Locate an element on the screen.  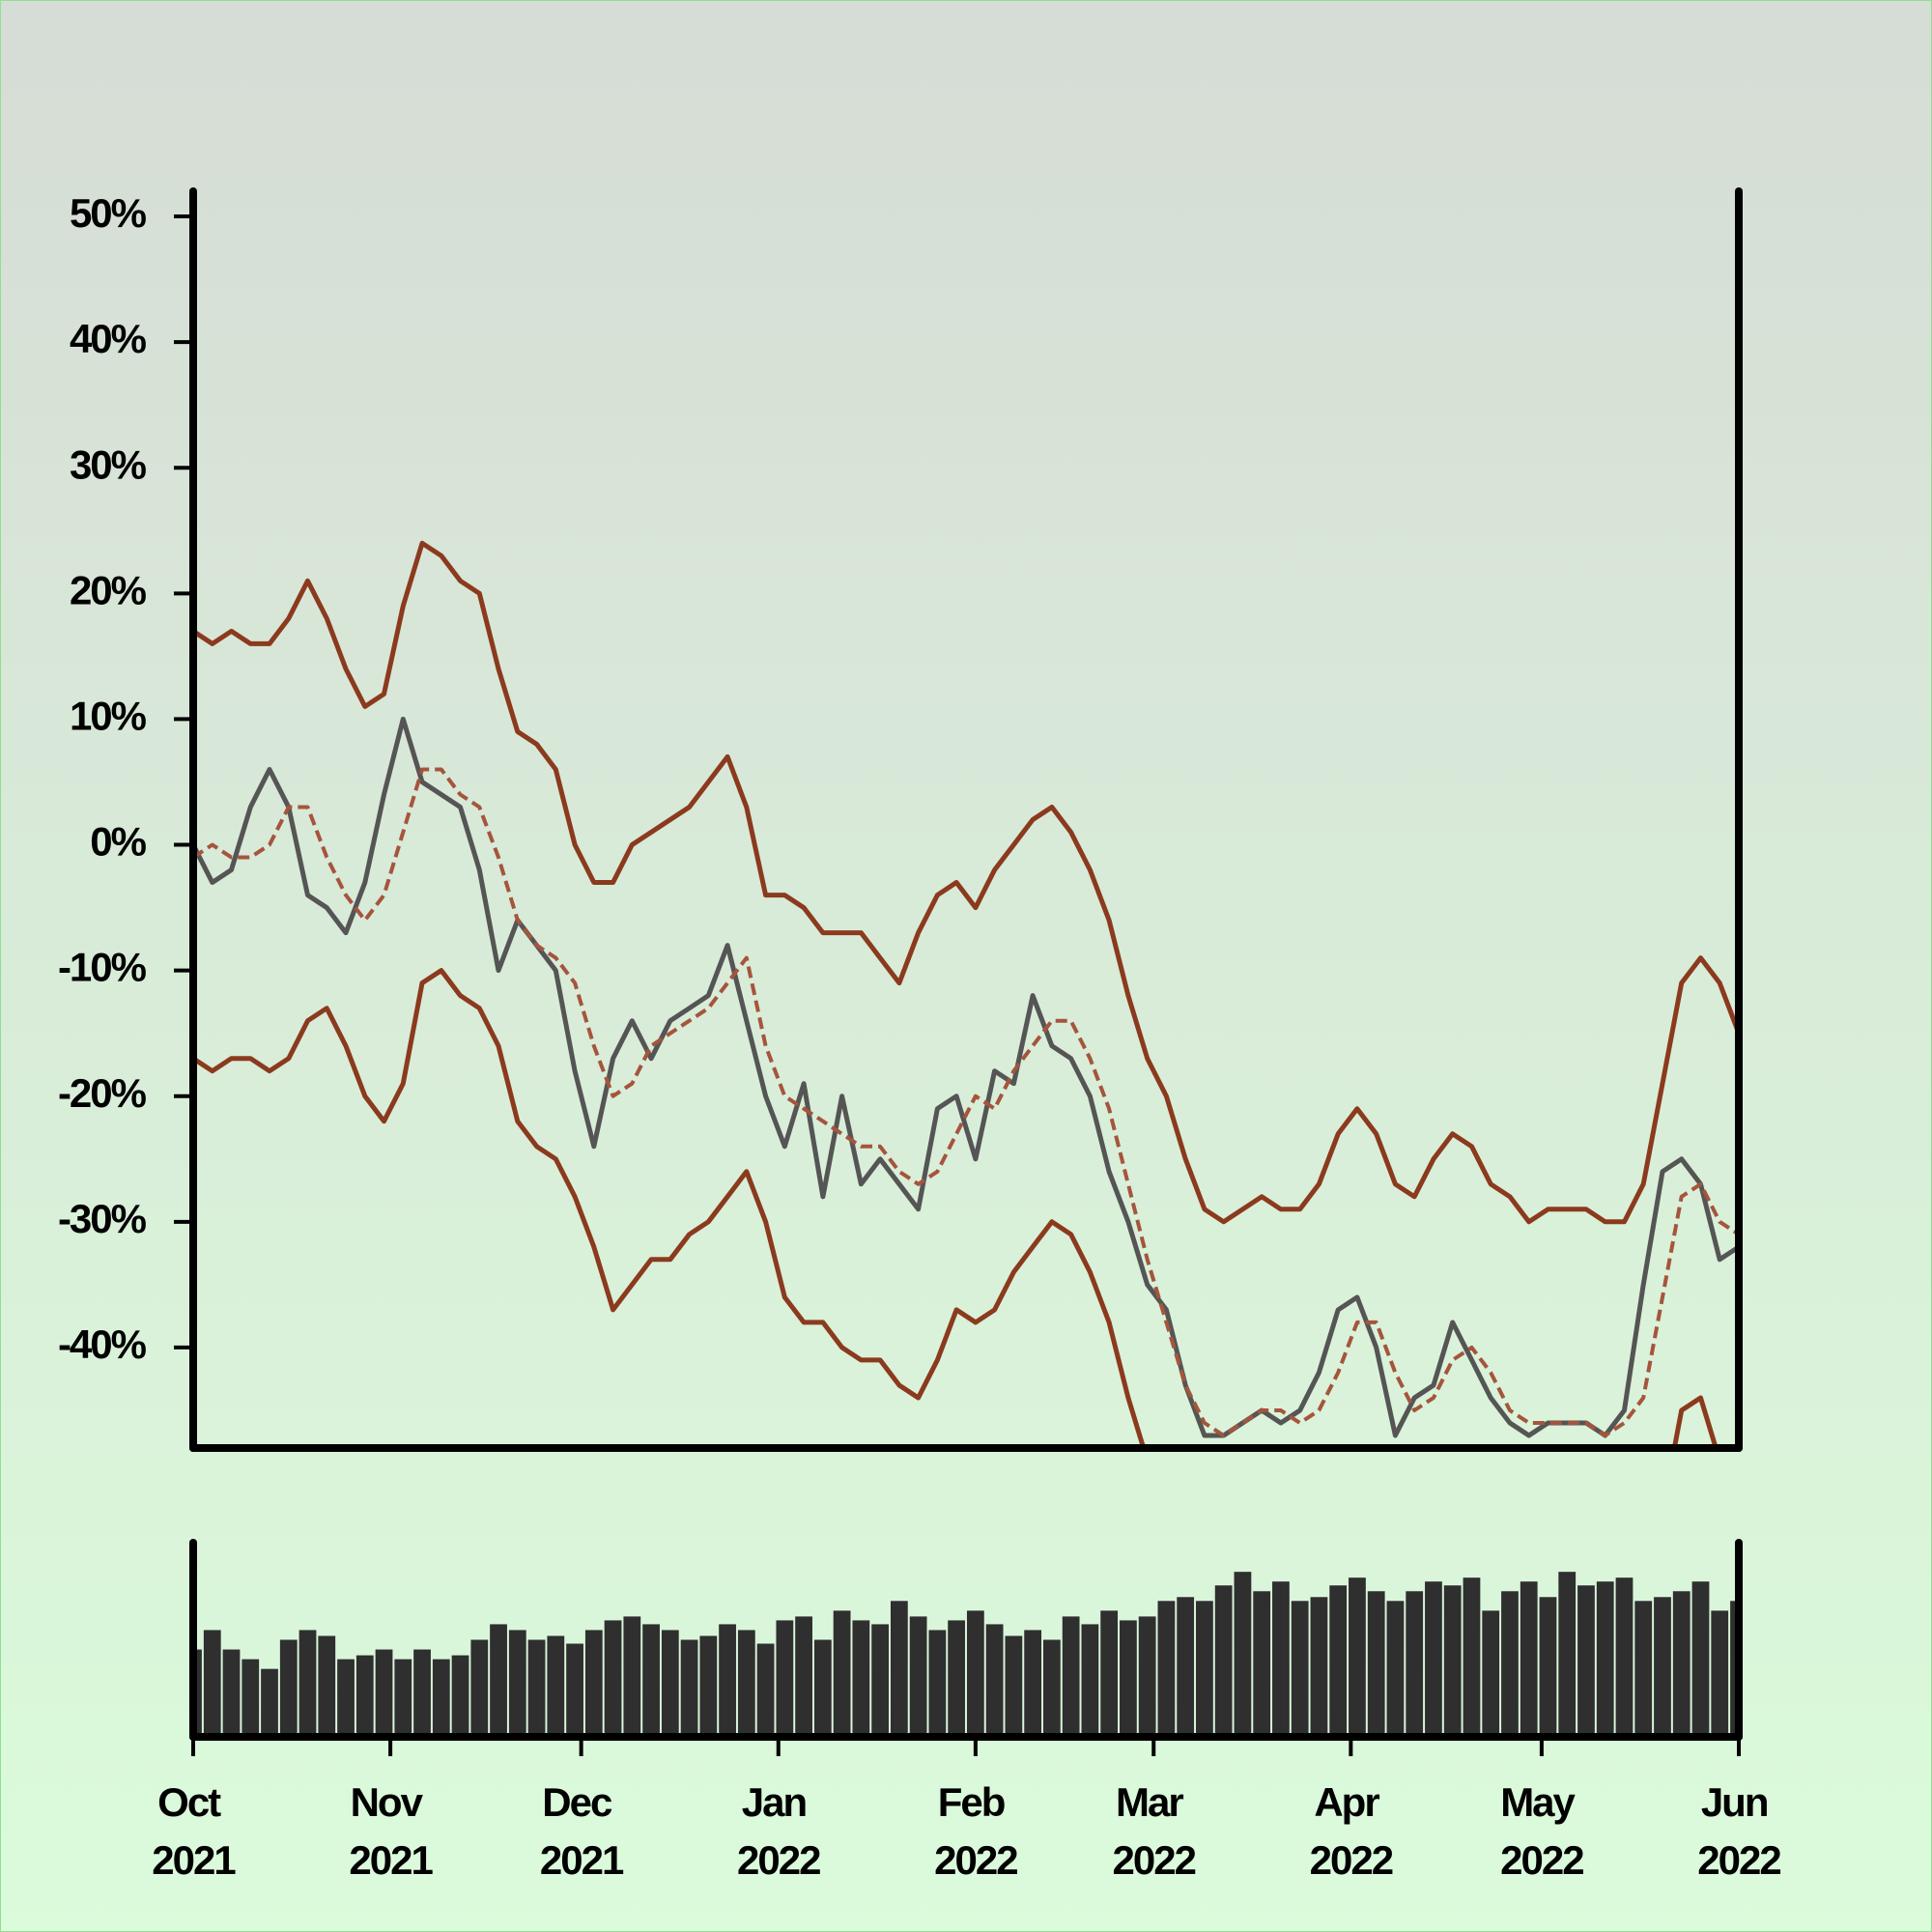
x-tick-label: Apr 2022 is located at coordinates (1351, 1831).